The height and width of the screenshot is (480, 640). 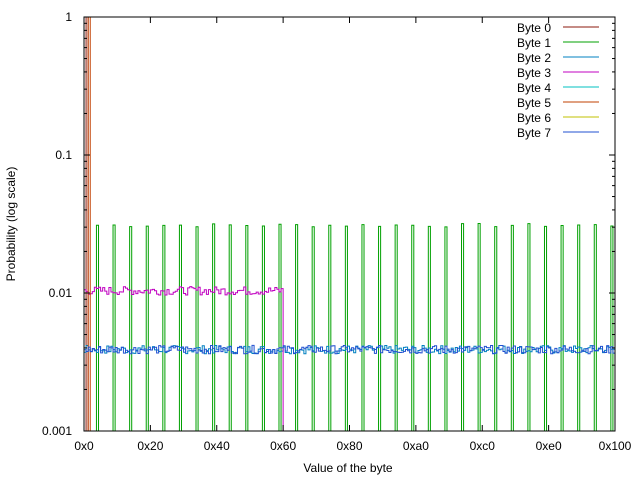 What do you see at coordinates (61, 293) in the screenshot?
I see `y-tick-label: 0.01` at bounding box center [61, 293].